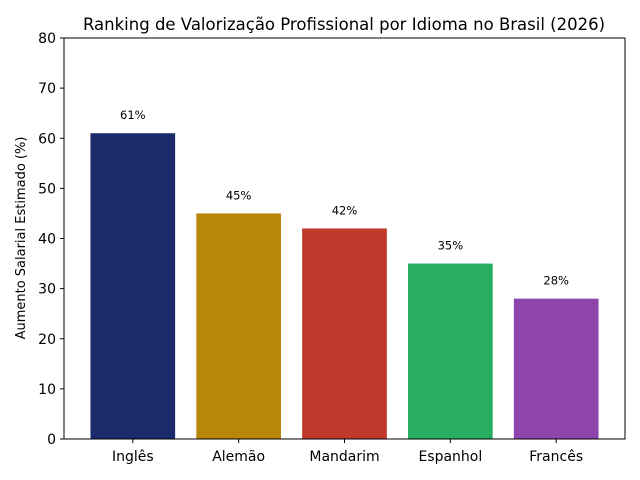 The image size is (640, 480). Describe the element at coordinates (47, 89) in the screenshot. I see `y-tick-label-7: 70` at that location.